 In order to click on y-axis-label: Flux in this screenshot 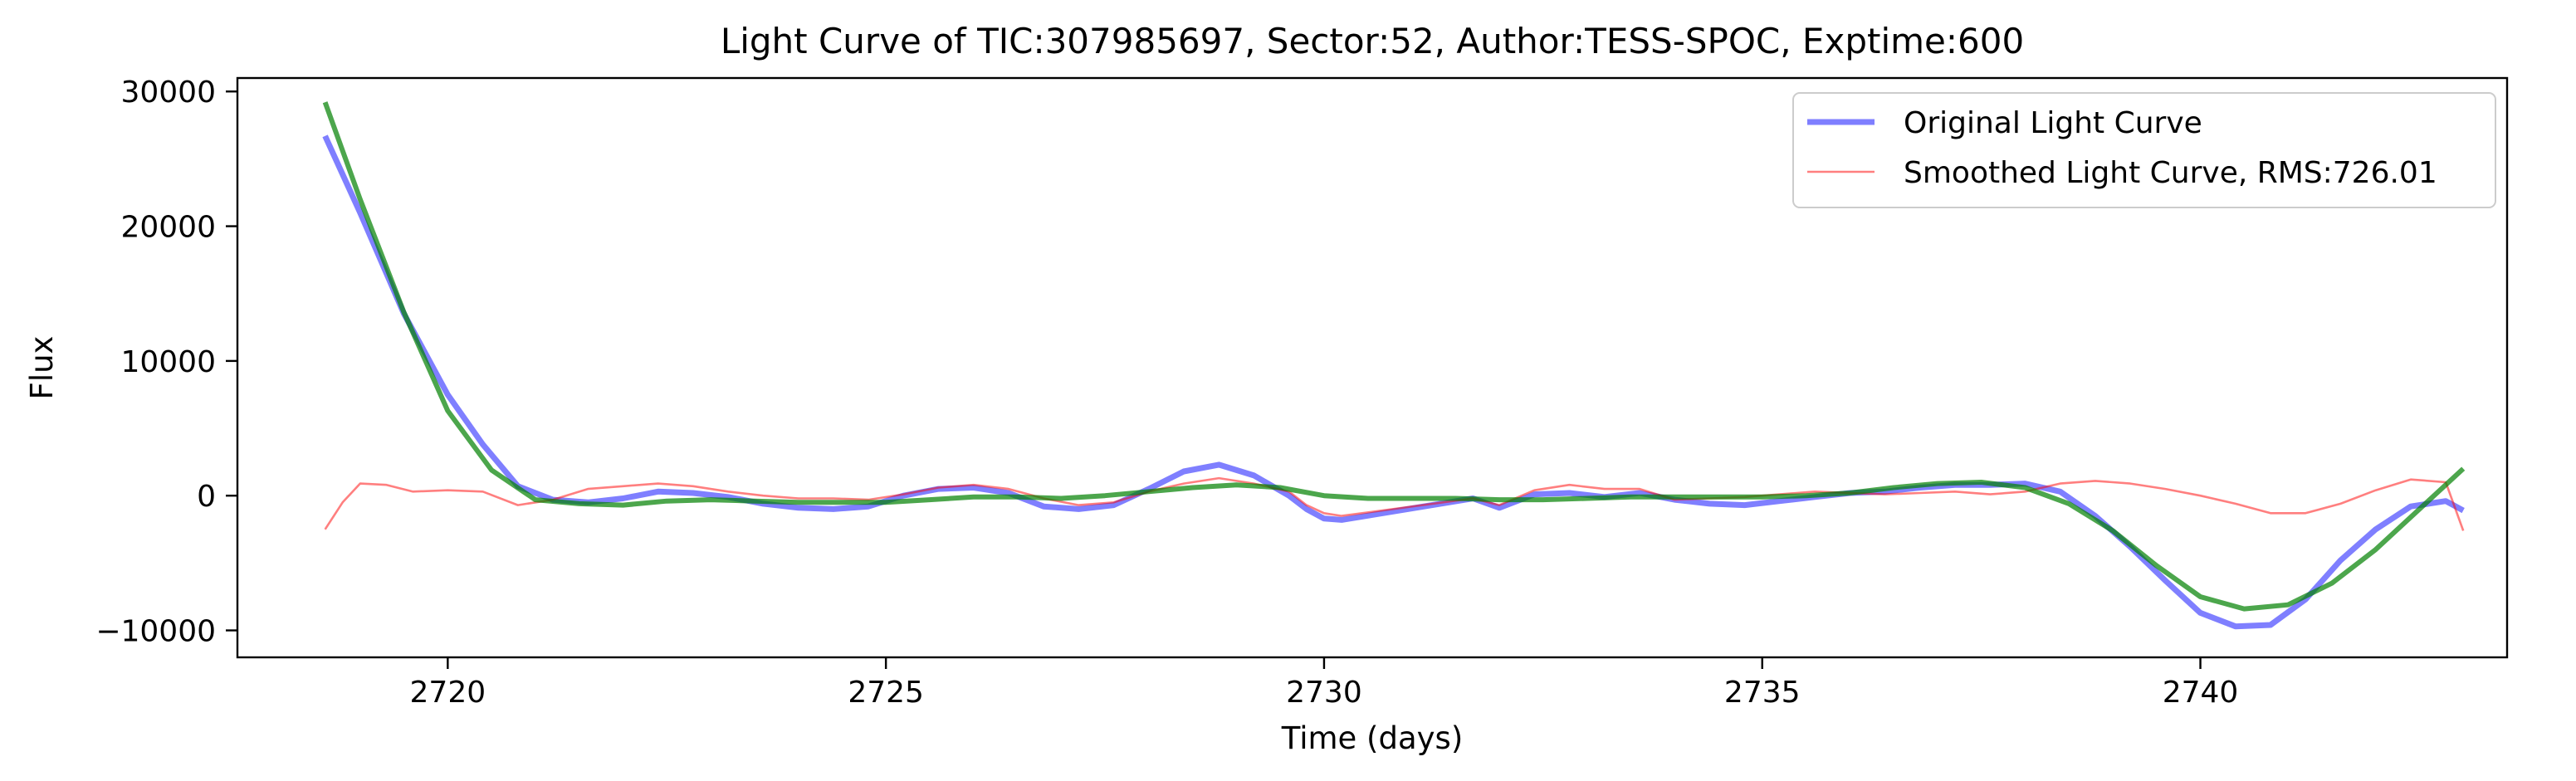, I will do `click(42, 368)`.